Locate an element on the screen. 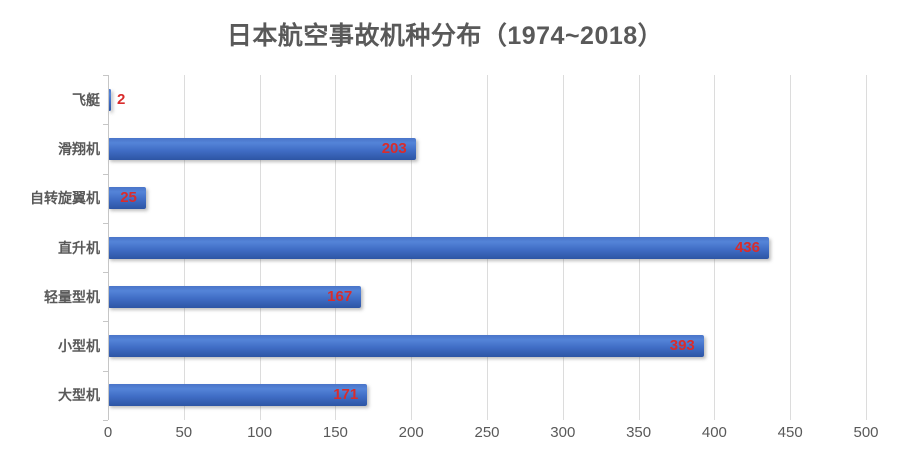  bar-大型机 is located at coordinates (238, 395).